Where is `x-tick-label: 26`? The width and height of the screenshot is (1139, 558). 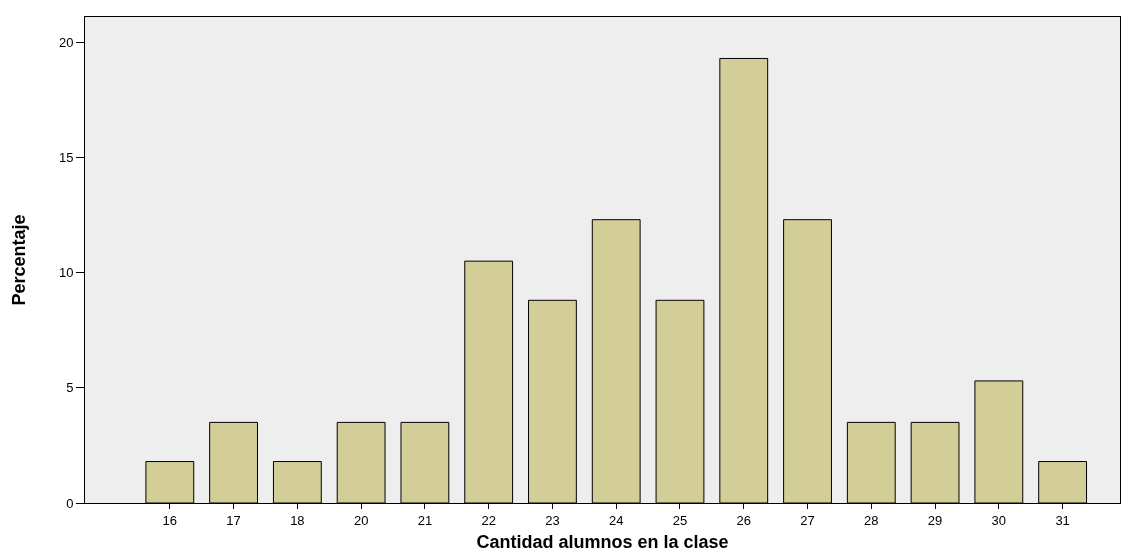
x-tick-label: 26 is located at coordinates (743, 520).